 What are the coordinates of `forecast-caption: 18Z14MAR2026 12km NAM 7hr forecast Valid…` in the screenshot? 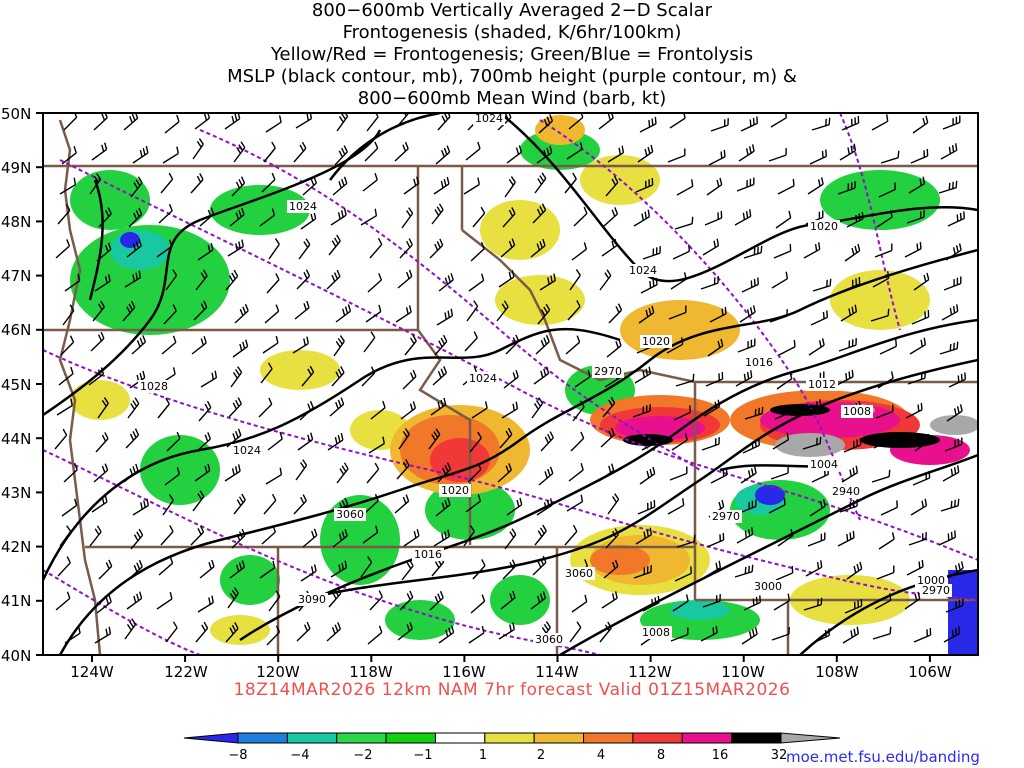 It's located at (512, 690).